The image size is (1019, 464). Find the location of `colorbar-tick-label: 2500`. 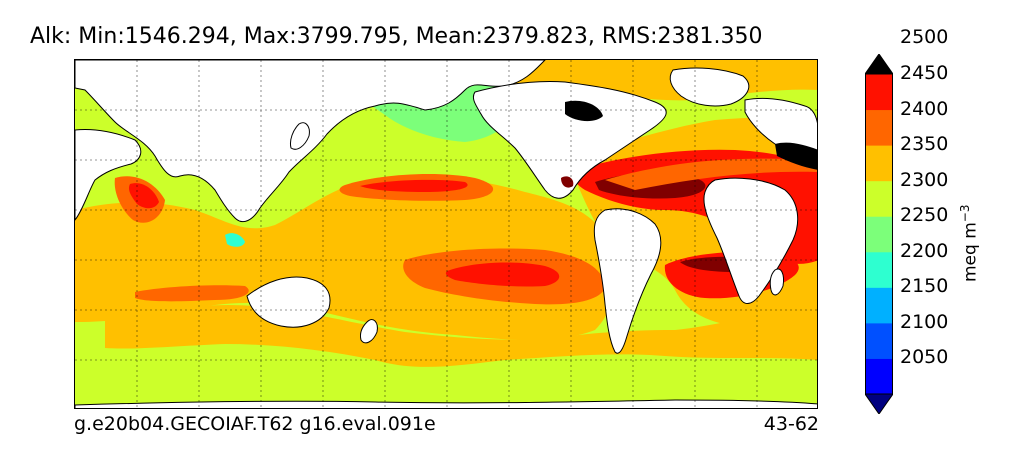

colorbar-tick-label: 2500 is located at coordinates (924, 37).